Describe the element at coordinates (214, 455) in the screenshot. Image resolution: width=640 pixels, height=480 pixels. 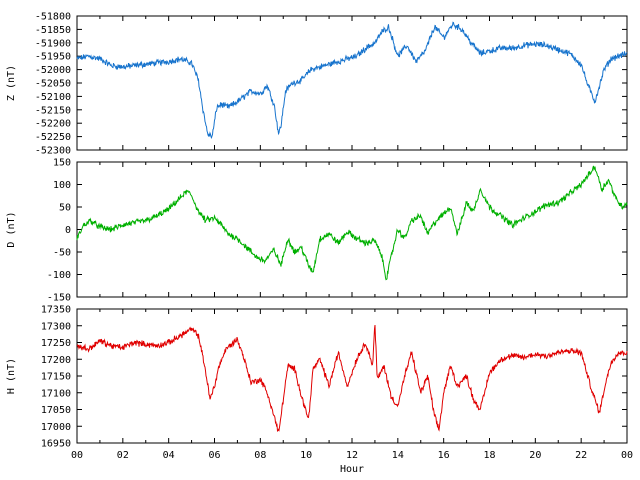
I see `x-tick-label-3: 06` at that location.